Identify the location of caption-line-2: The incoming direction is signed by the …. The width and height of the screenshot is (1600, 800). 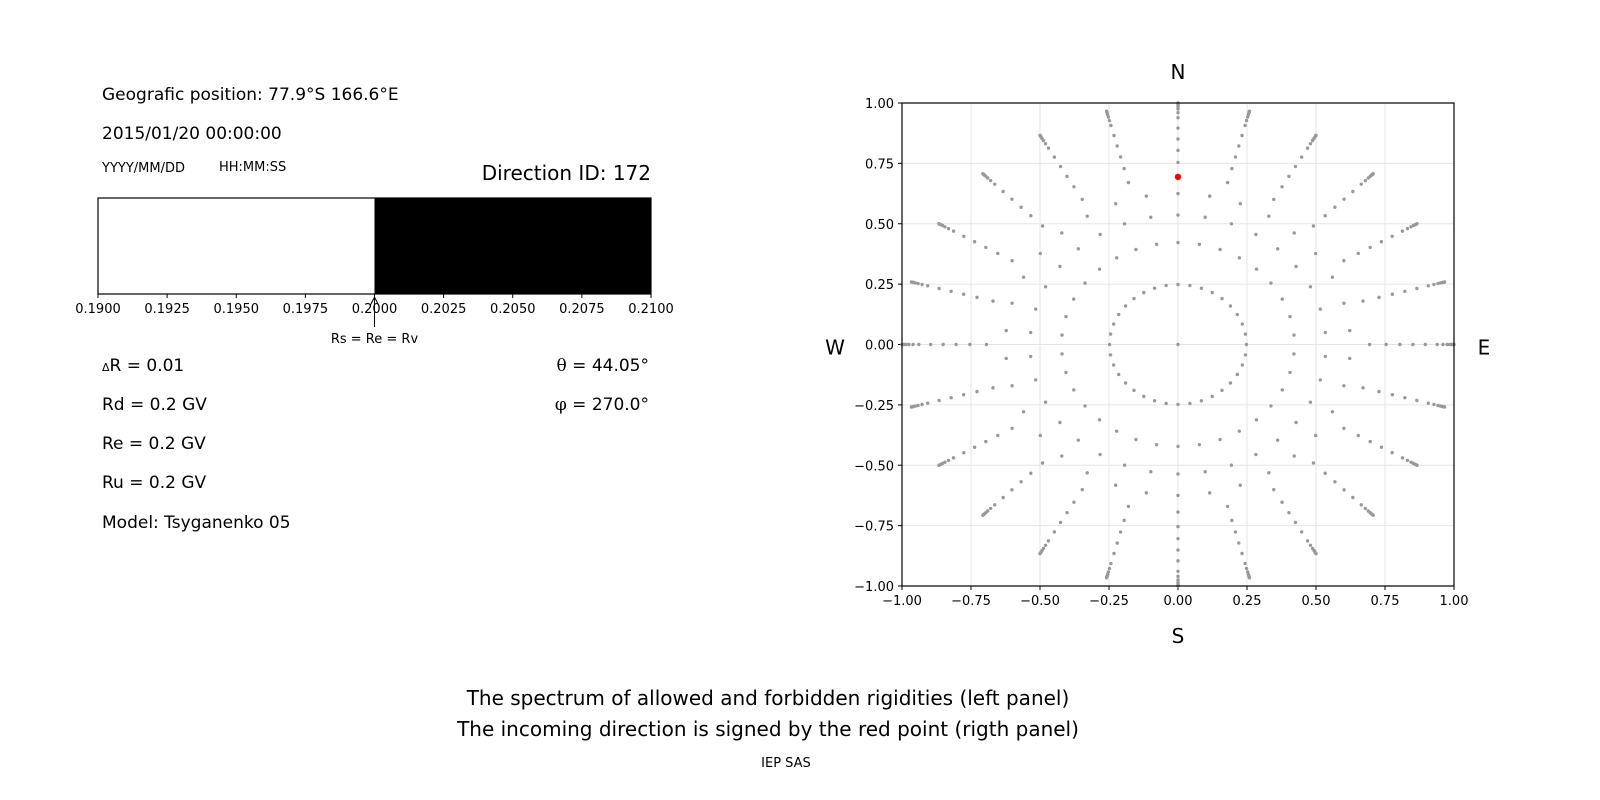
(768, 729).